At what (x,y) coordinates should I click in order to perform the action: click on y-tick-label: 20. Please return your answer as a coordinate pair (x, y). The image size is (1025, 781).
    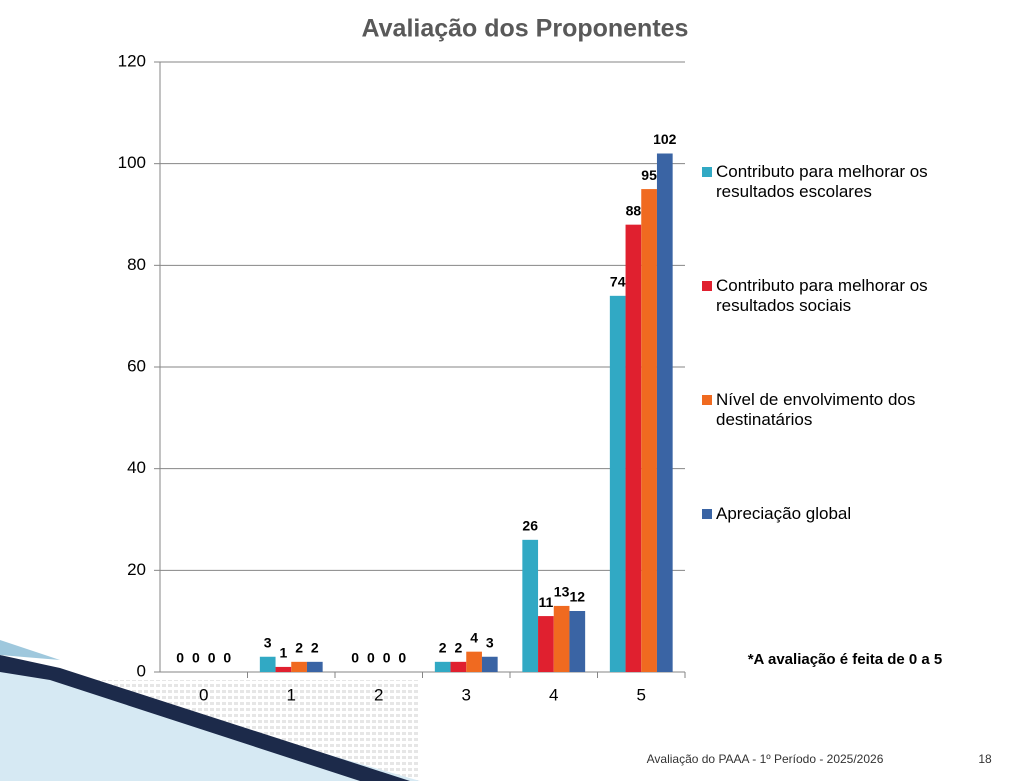
    Looking at the image, I should click on (136, 569).